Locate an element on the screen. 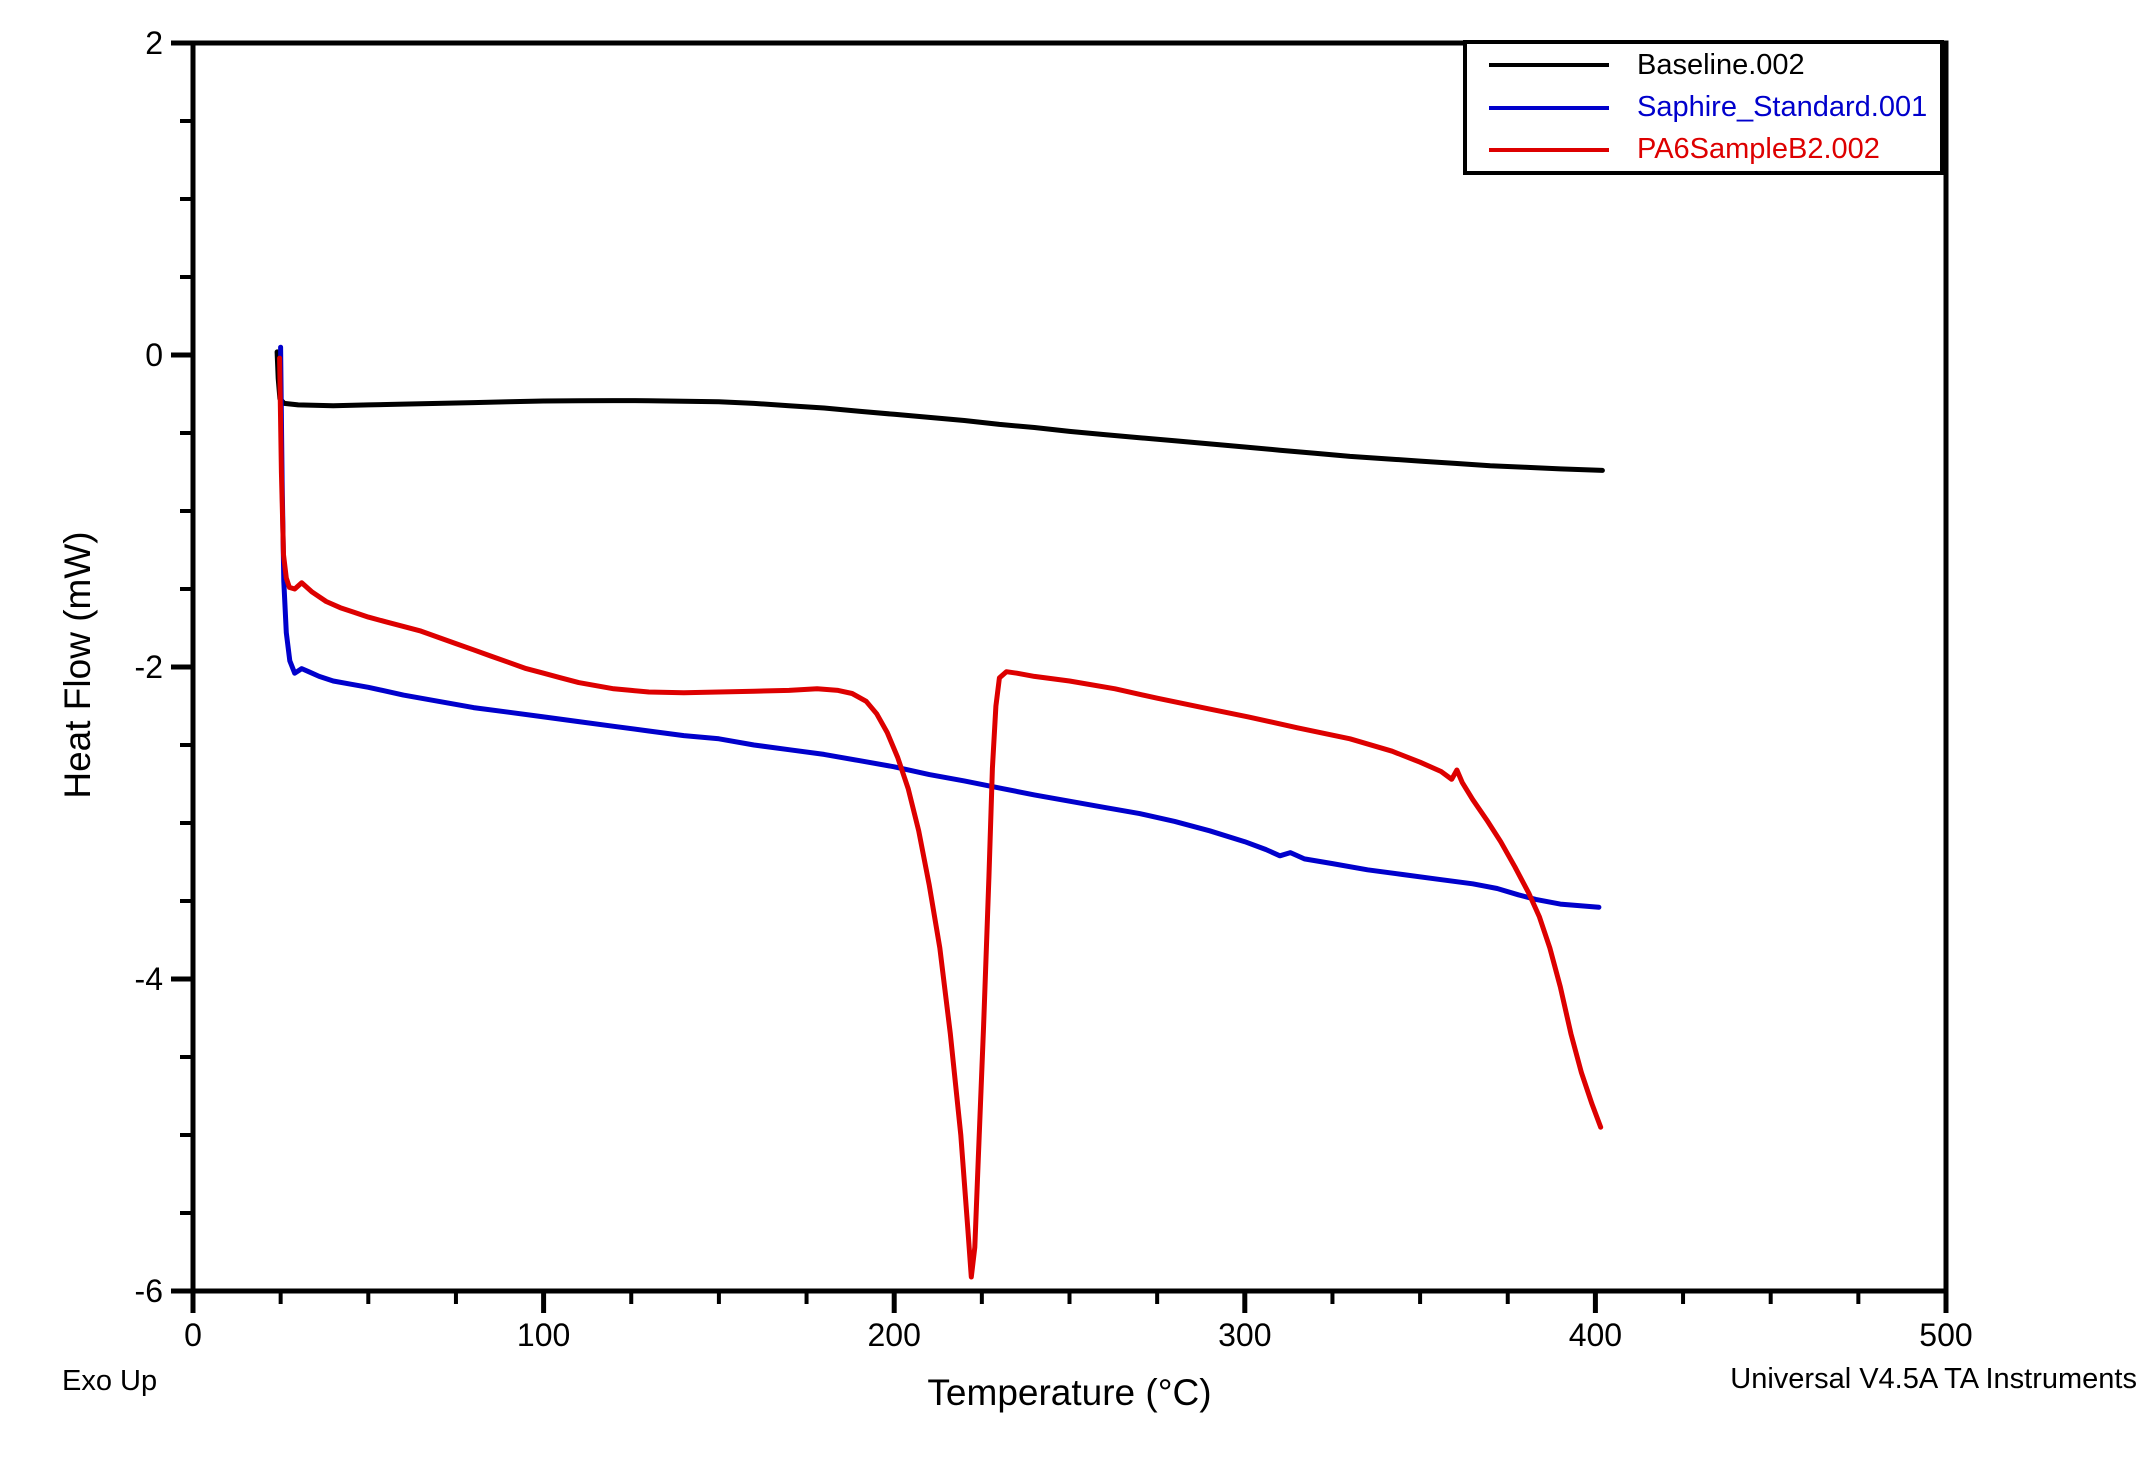 This screenshot has height=1457, width=2149. x-tick-label: 0 is located at coordinates (193, 1335).